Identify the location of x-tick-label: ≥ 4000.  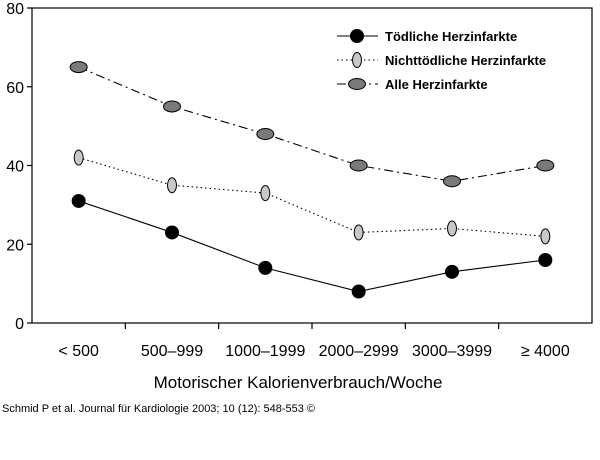
(545, 351).